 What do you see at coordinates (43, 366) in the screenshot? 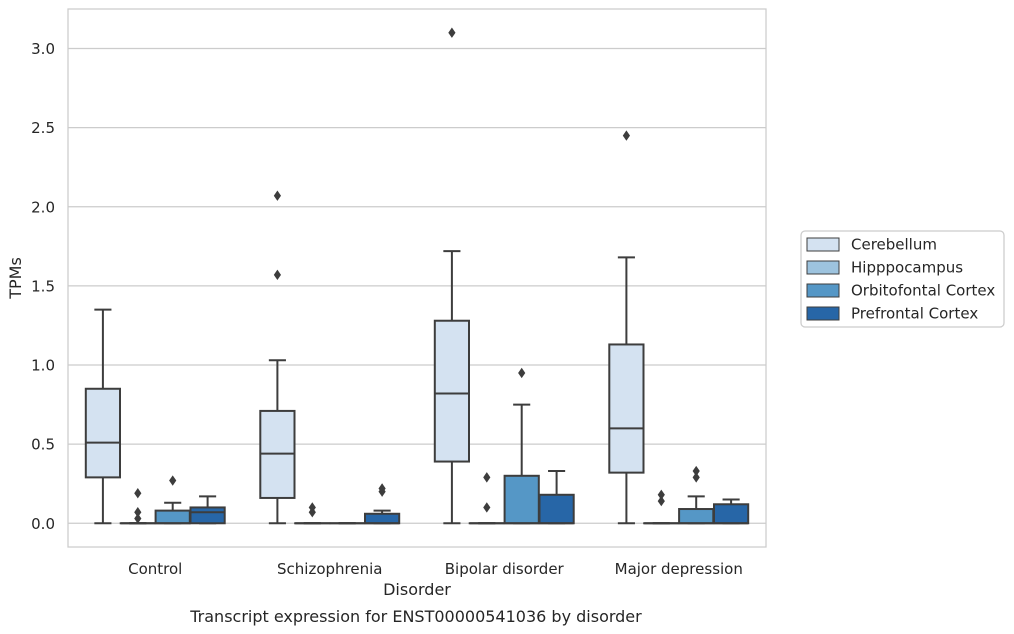
I see `y-tick-label: 1.0` at bounding box center [43, 366].